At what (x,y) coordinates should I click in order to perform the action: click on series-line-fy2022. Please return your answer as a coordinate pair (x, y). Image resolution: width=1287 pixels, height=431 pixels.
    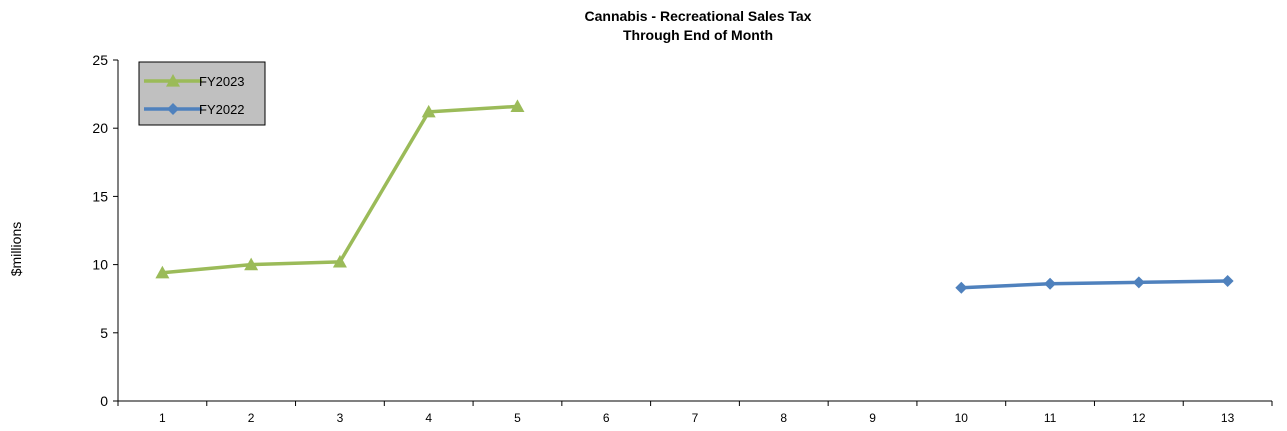
    Looking at the image, I should click on (1094, 284).